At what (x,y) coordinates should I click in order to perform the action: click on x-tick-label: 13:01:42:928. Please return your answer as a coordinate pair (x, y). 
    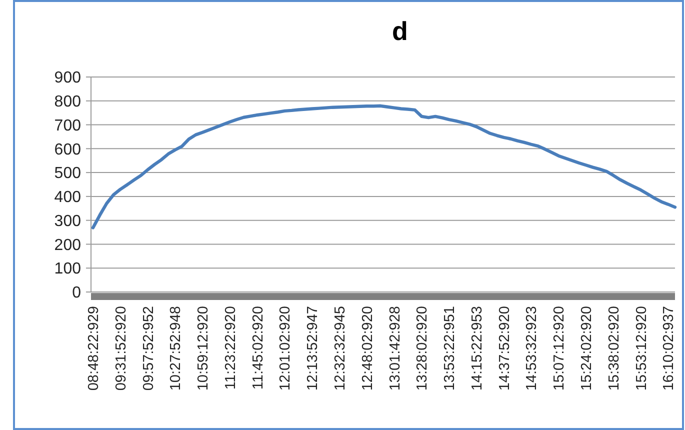
    Looking at the image, I should click on (395, 348).